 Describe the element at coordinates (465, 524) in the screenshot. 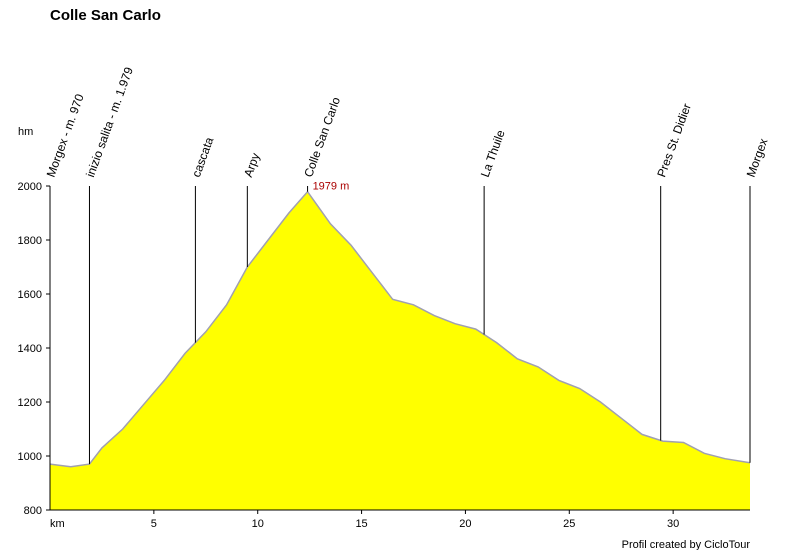

I see `x-tick-label: 20` at that location.